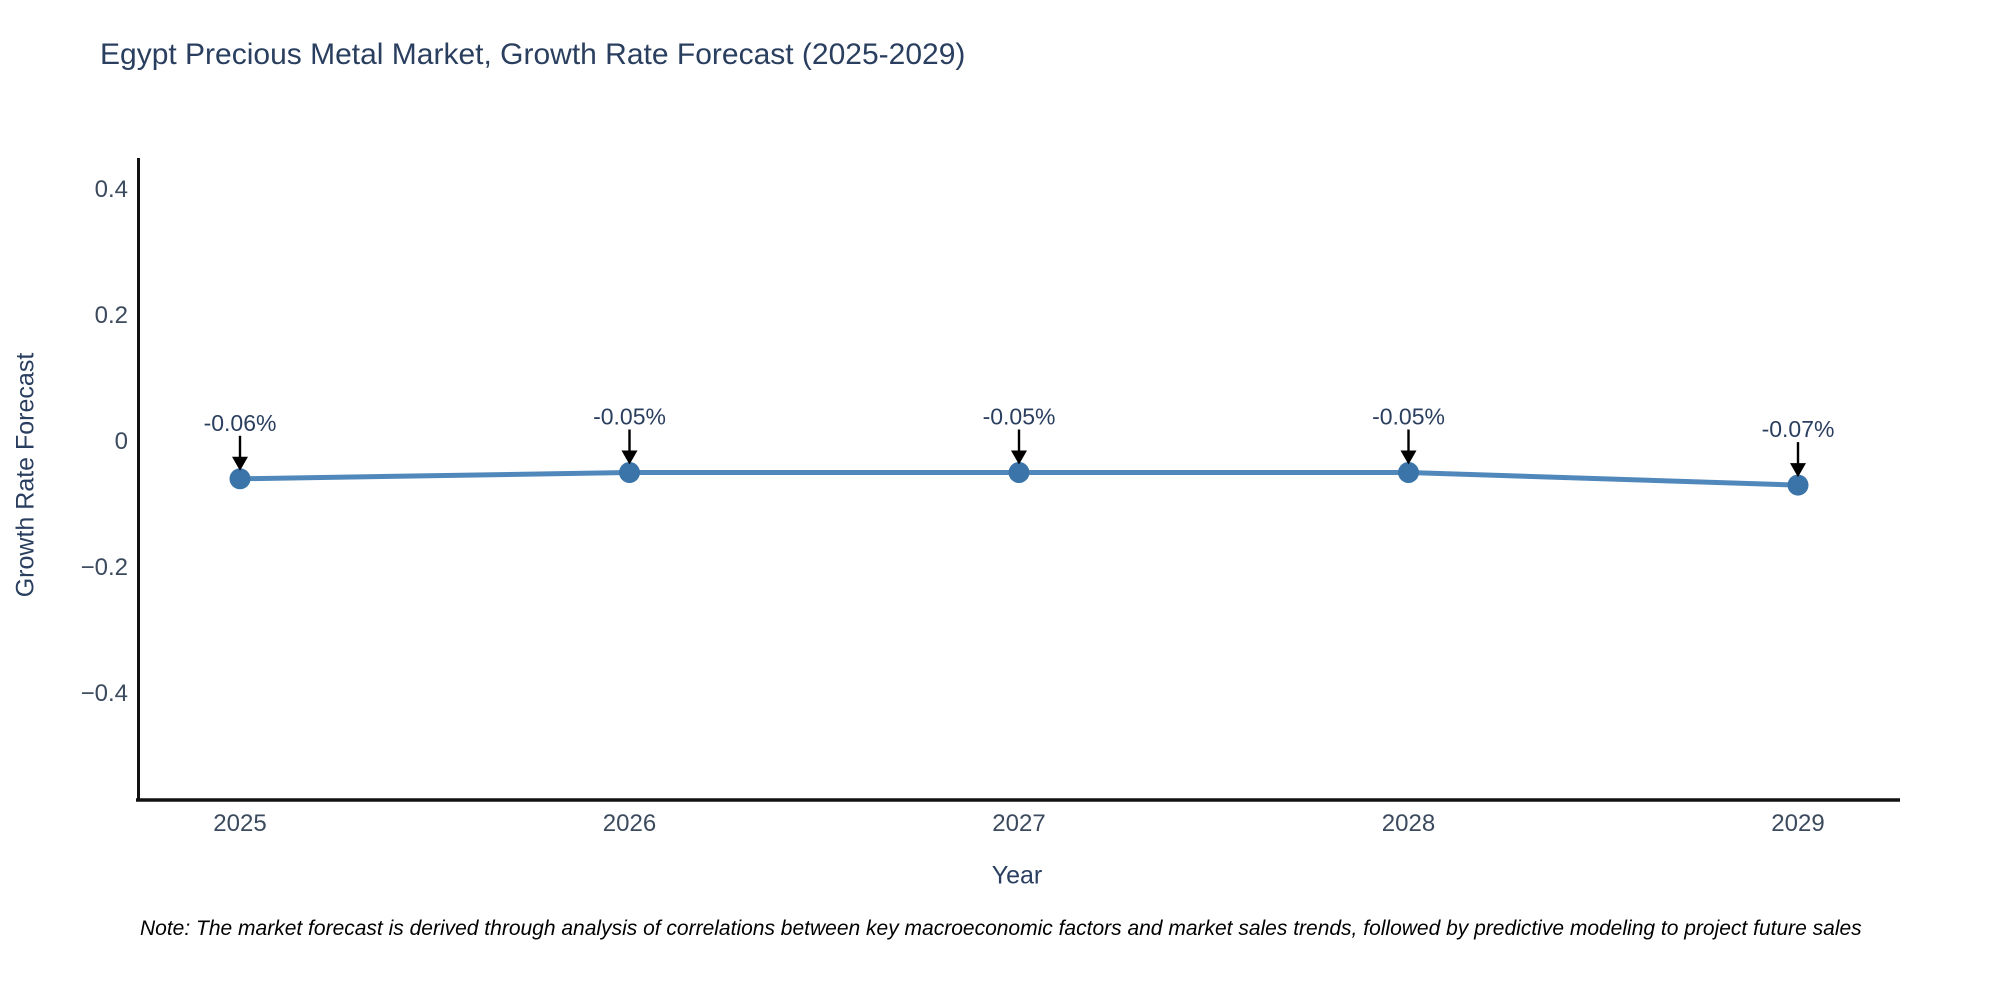 This screenshot has width=2000, height=1000. What do you see at coordinates (629, 823) in the screenshot?
I see `x-tick-label: 2026` at bounding box center [629, 823].